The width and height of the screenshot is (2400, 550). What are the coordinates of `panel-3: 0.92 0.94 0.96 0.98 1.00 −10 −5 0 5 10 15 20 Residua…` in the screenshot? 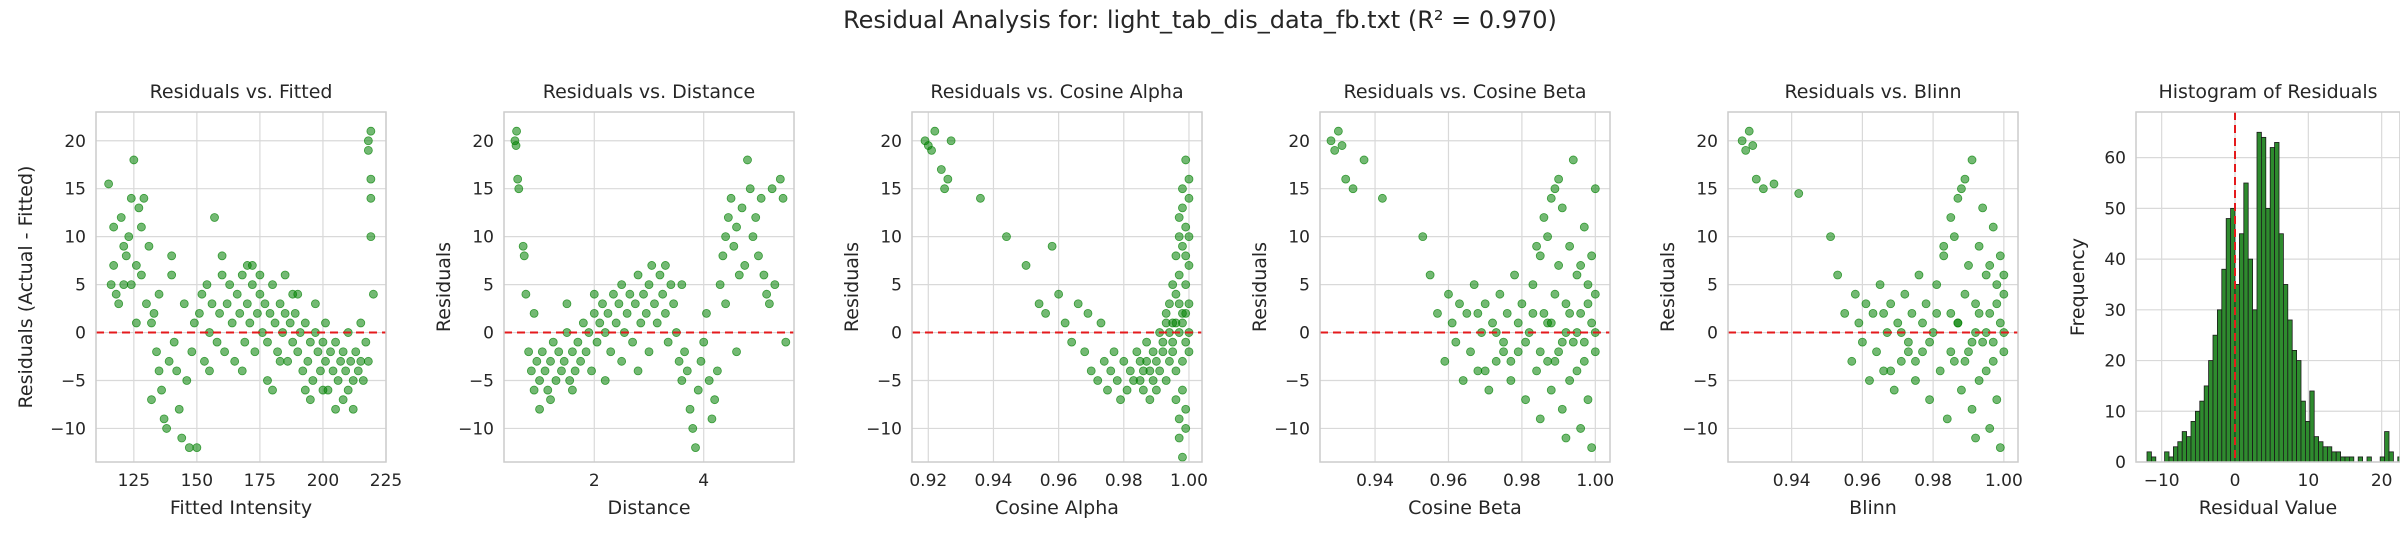 It's located at (1024, 300).